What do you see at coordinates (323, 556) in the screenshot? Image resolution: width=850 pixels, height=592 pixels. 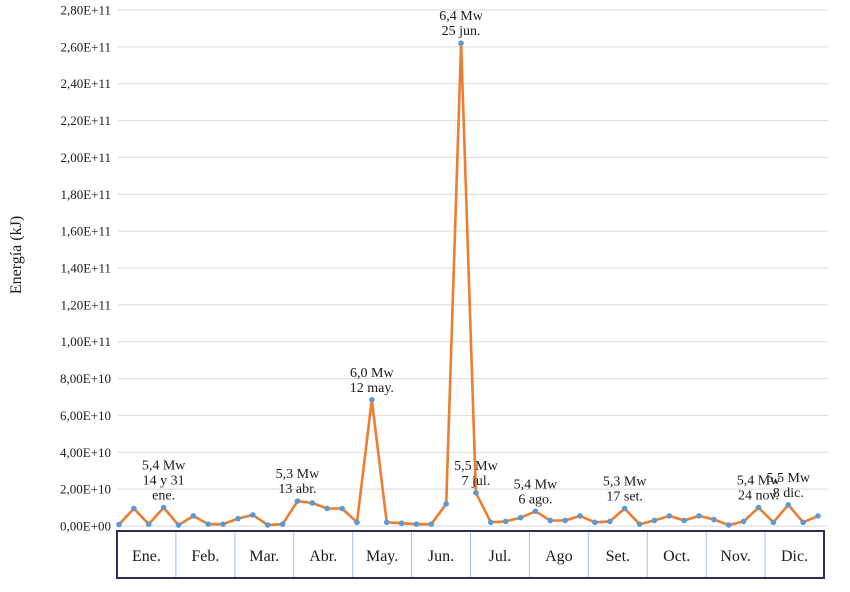 I see `month-label: Abr.` at bounding box center [323, 556].